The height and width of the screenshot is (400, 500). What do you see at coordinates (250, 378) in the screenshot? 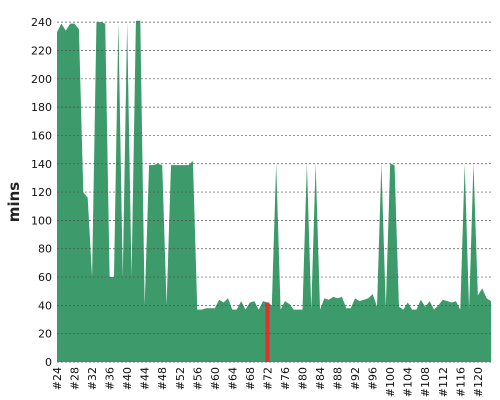
I see `x-tick-label: #68` at bounding box center [250, 378].